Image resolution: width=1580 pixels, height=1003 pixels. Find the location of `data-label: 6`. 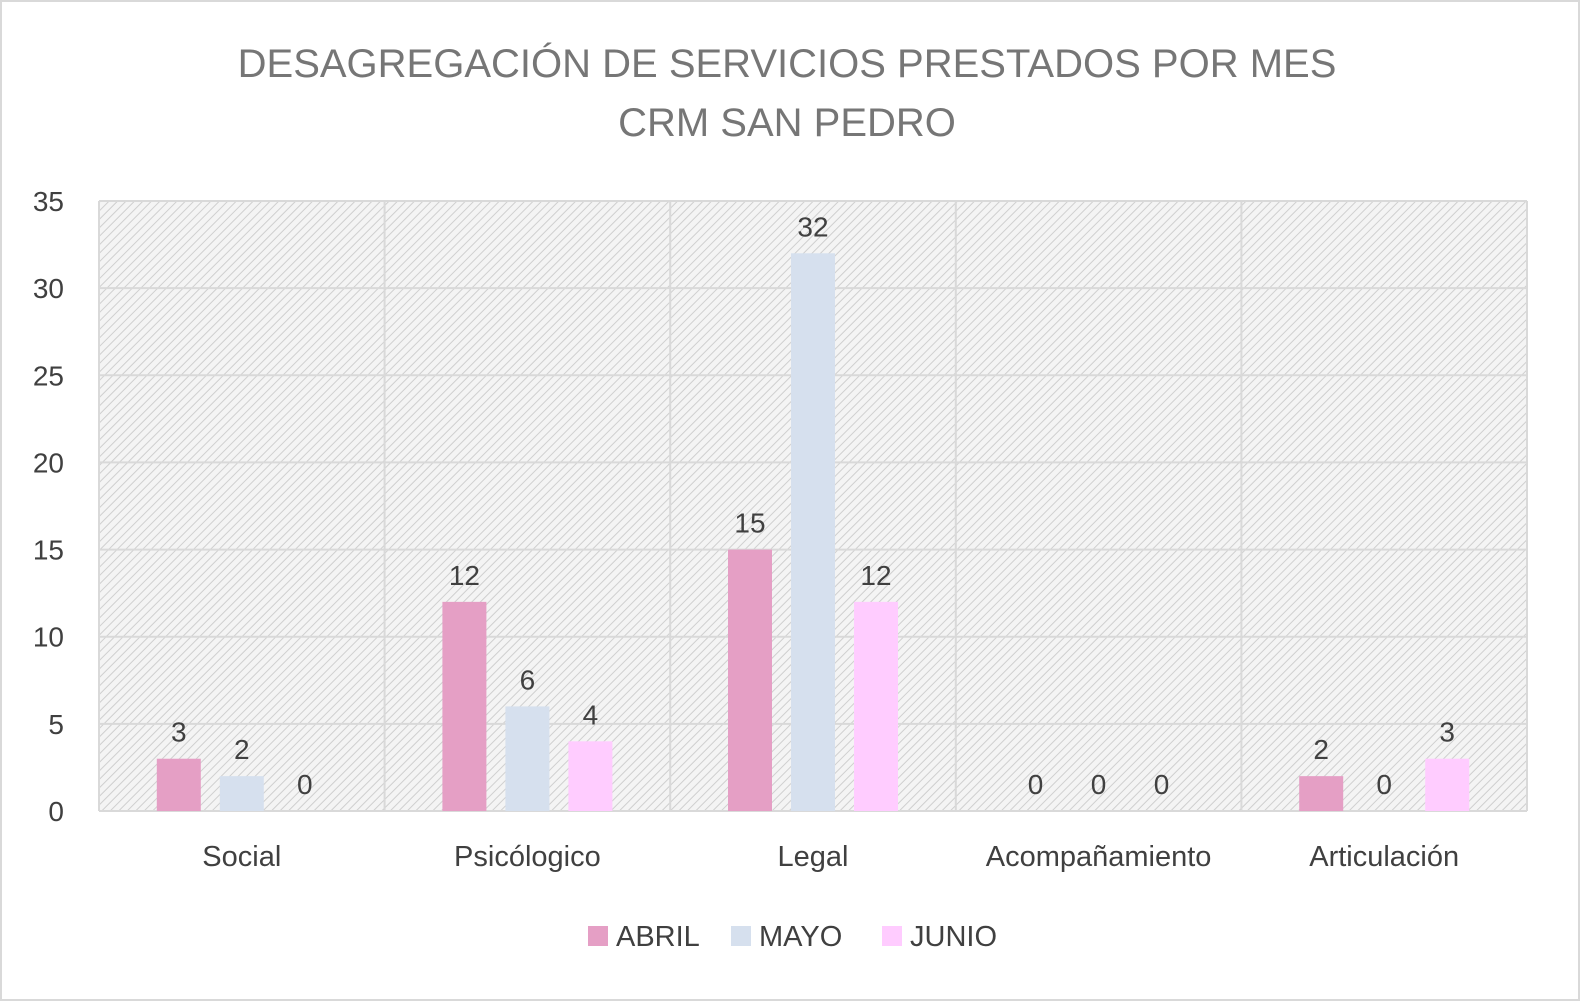

data-label: 6 is located at coordinates (528, 679).